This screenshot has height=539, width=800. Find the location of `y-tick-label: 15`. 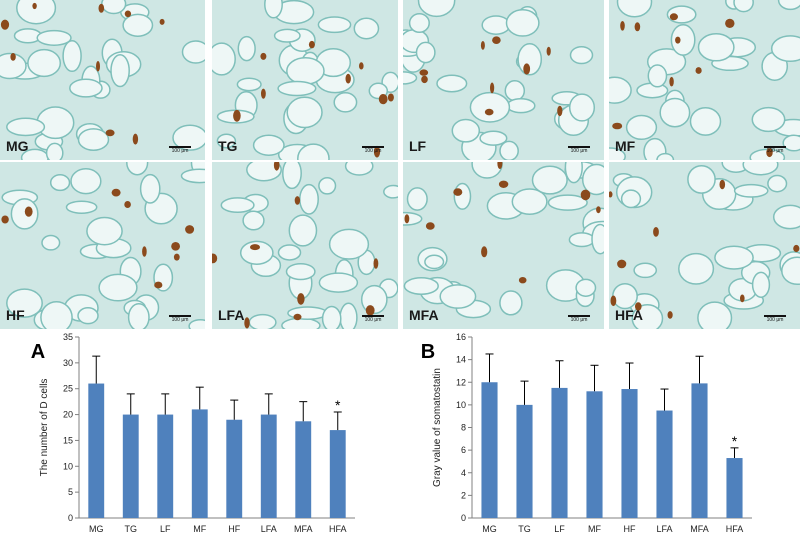

y-tick-label: 15 is located at coordinates (68, 440).